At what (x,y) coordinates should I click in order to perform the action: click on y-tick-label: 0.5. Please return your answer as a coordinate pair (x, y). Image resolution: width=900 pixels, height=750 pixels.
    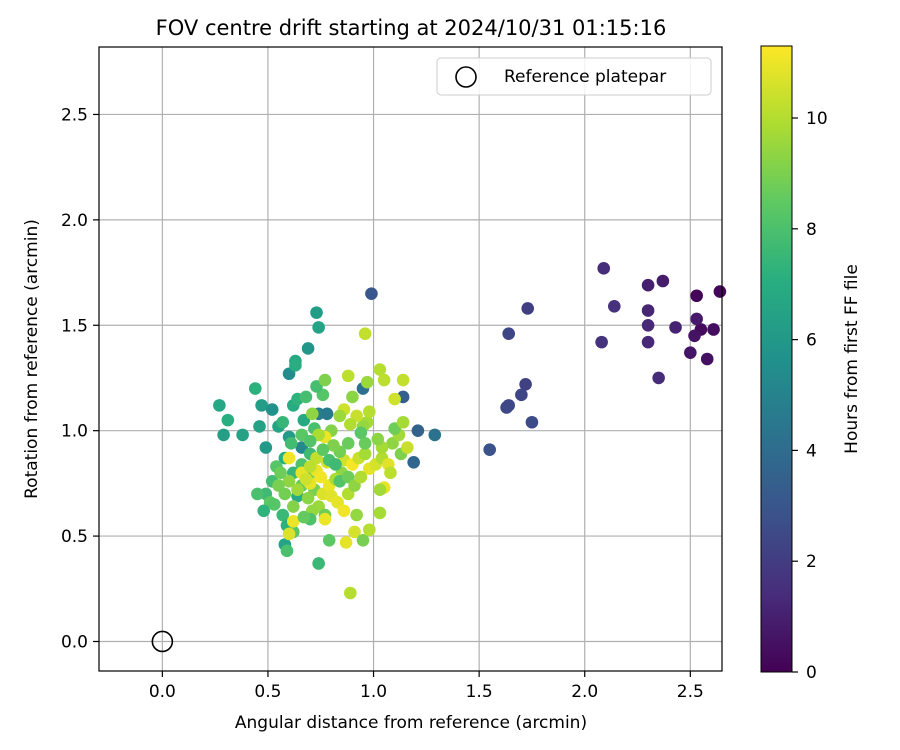
    Looking at the image, I should click on (74, 537).